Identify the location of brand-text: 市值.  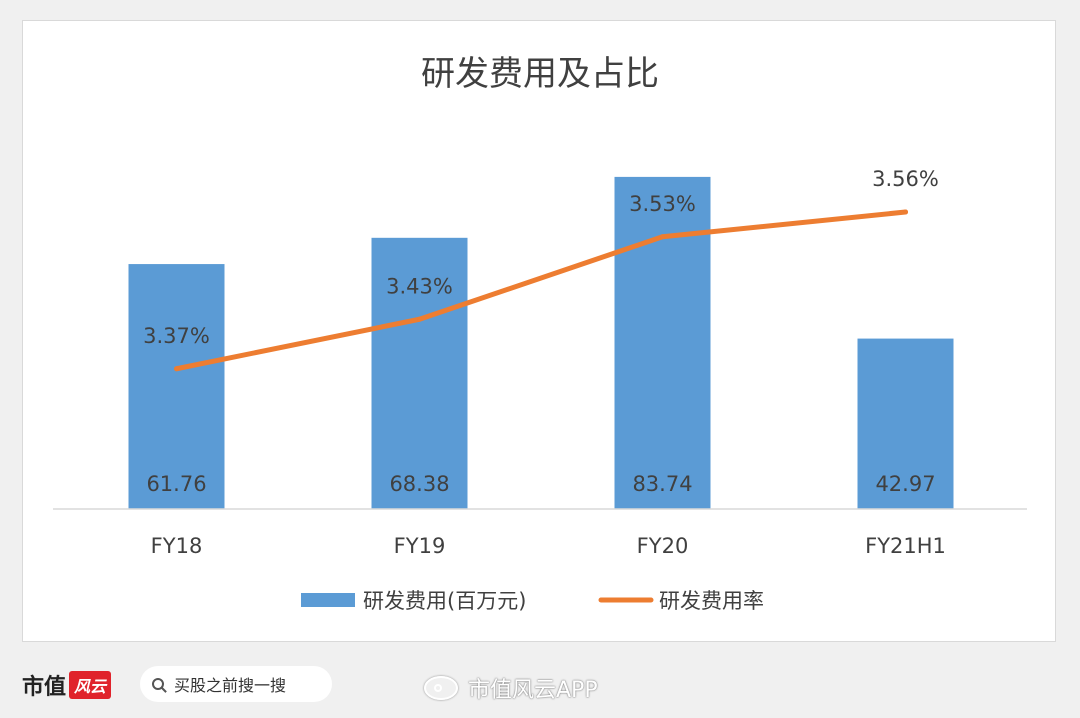
(44, 687).